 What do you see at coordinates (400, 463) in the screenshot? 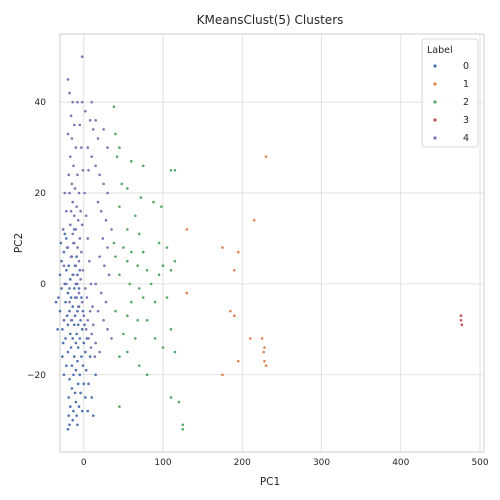
I see `x-tick-label: 400` at bounding box center [400, 463].